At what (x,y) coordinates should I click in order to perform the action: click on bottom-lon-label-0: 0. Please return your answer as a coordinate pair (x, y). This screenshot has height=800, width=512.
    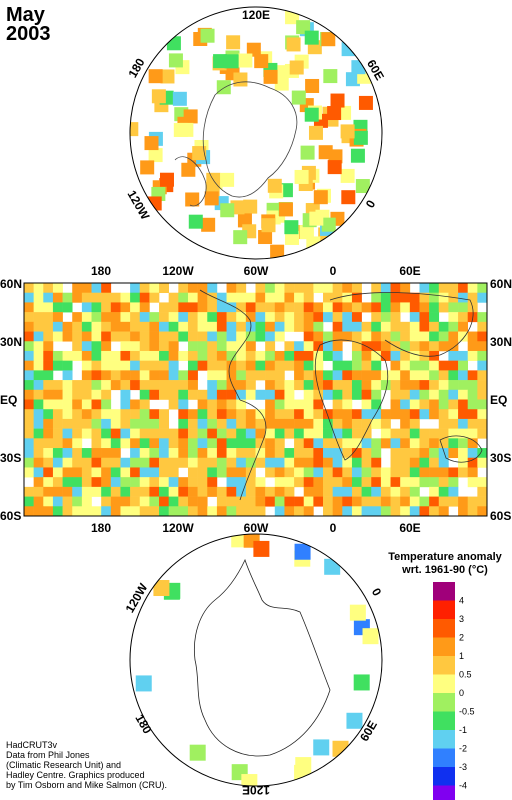
    Looking at the image, I should click on (333, 528).